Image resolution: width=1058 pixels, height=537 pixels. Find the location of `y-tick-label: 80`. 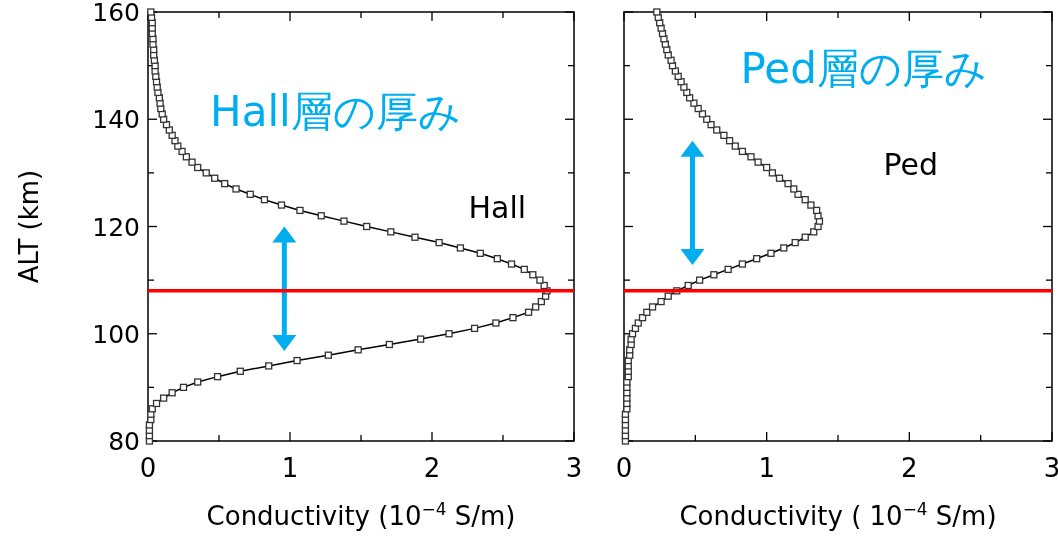

y-tick-label: 80 is located at coordinates (124, 441).